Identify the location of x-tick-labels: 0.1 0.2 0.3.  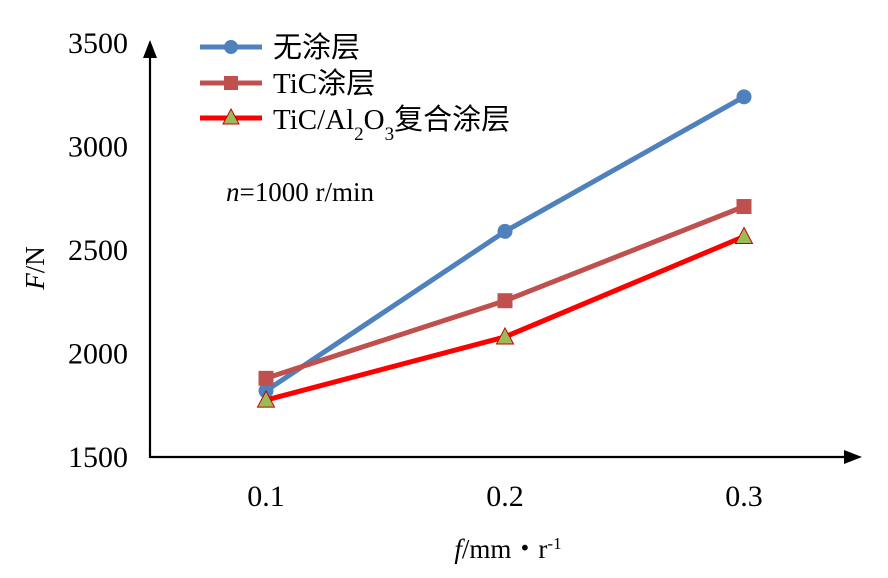
(505, 496).